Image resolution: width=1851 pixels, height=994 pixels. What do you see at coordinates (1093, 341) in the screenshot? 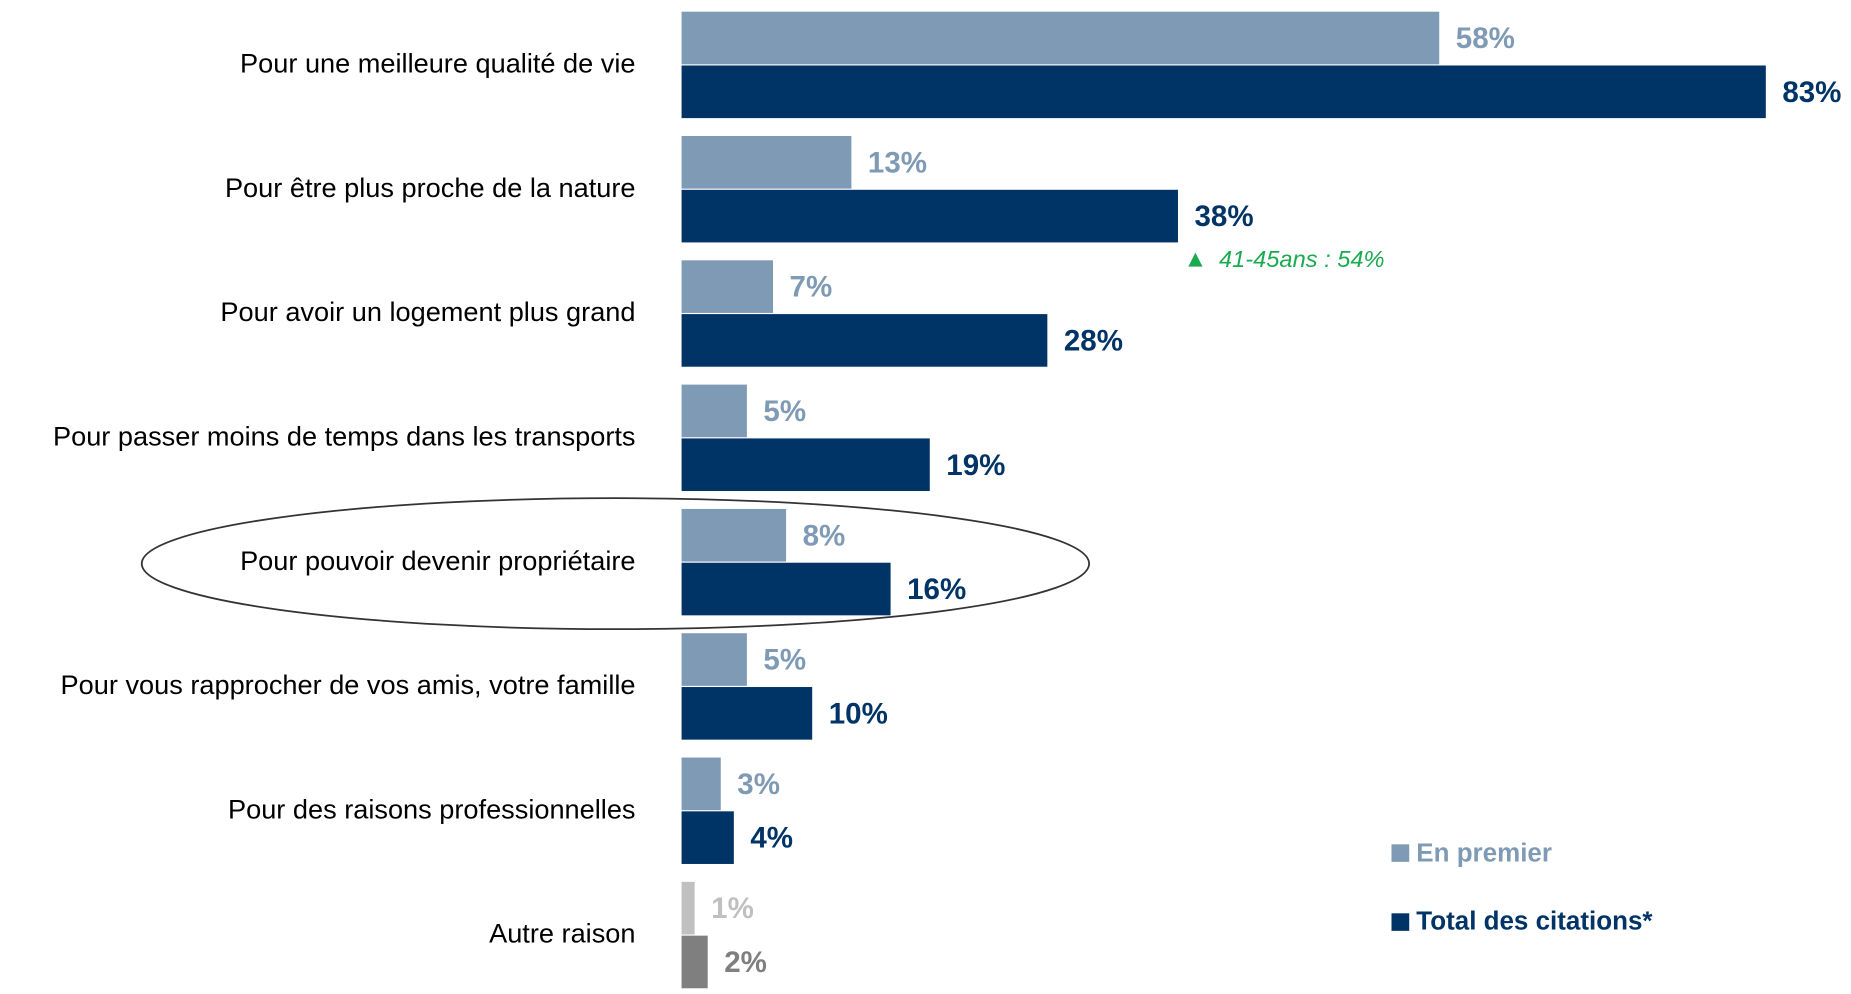
I see `value-label: 28%` at bounding box center [1093, 341].